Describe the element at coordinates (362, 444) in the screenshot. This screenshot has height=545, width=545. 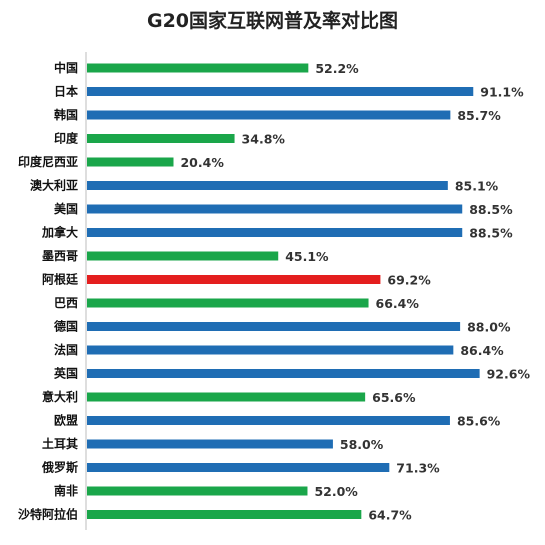
I see `value-label: 58.0%` at that location.